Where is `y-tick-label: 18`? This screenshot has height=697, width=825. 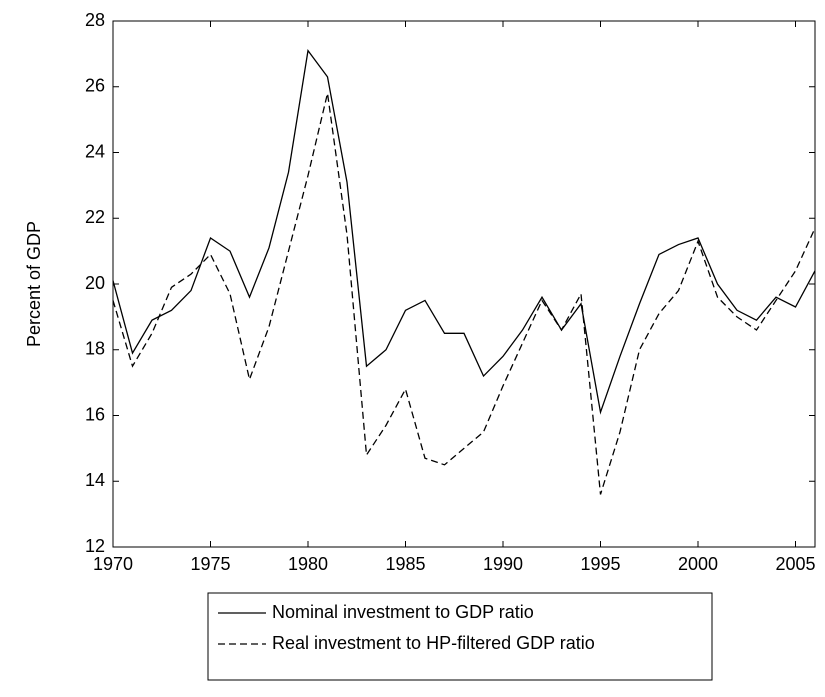
y-tick-label: 18 is located at coordinates (95, 349).